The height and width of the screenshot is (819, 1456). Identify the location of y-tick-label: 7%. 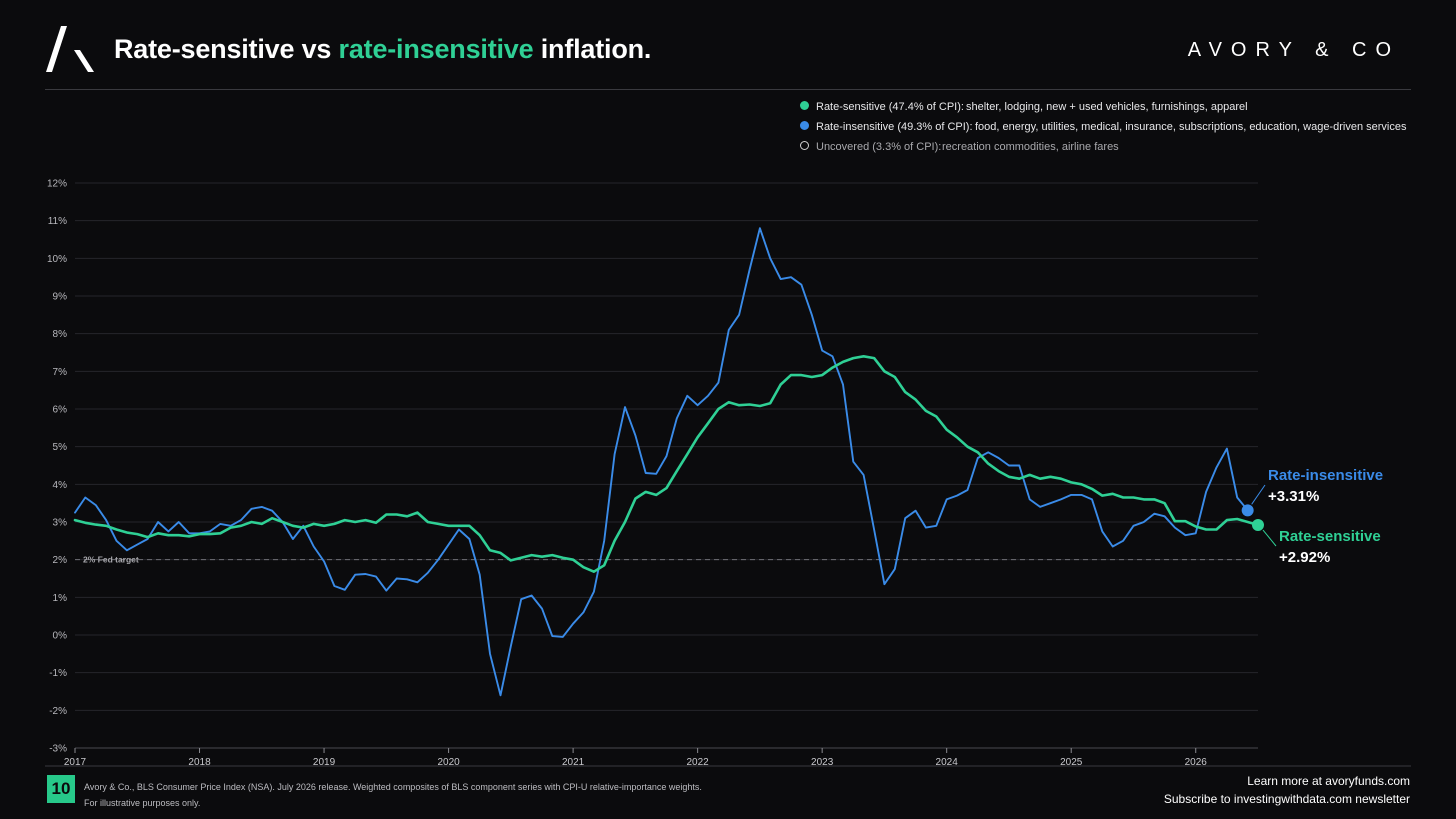
(60, 372).